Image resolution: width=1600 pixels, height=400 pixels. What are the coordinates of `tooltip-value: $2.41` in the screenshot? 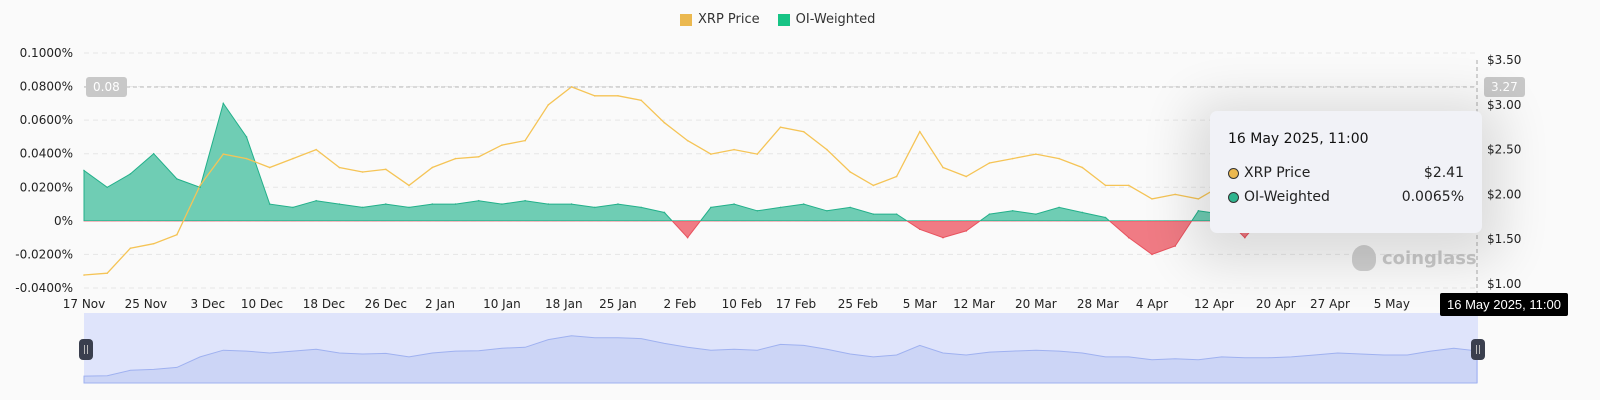 It's located at (1443, 173).